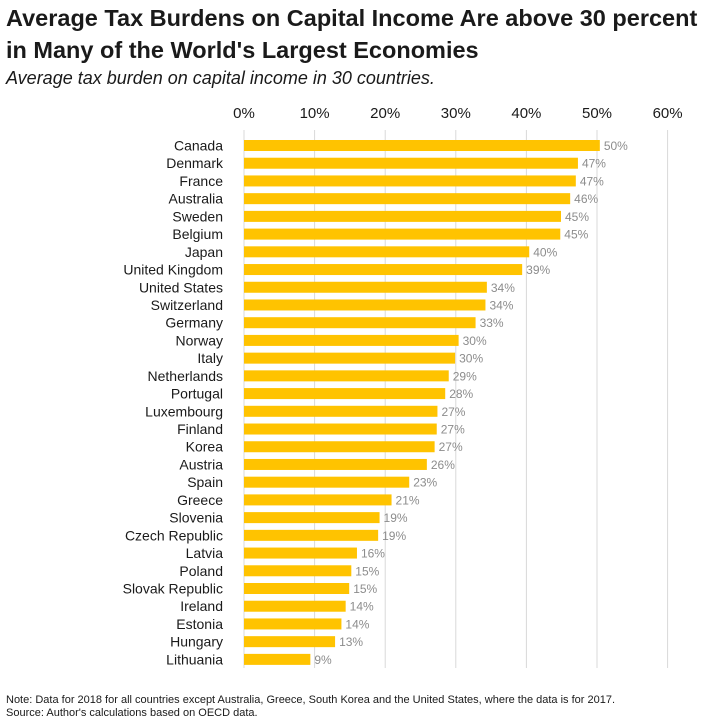 The width and height of the screenshot is (716, 724). Describe the element at coordinates (201, 571) in the screenshot. I see `category-label: Poland` at that location.